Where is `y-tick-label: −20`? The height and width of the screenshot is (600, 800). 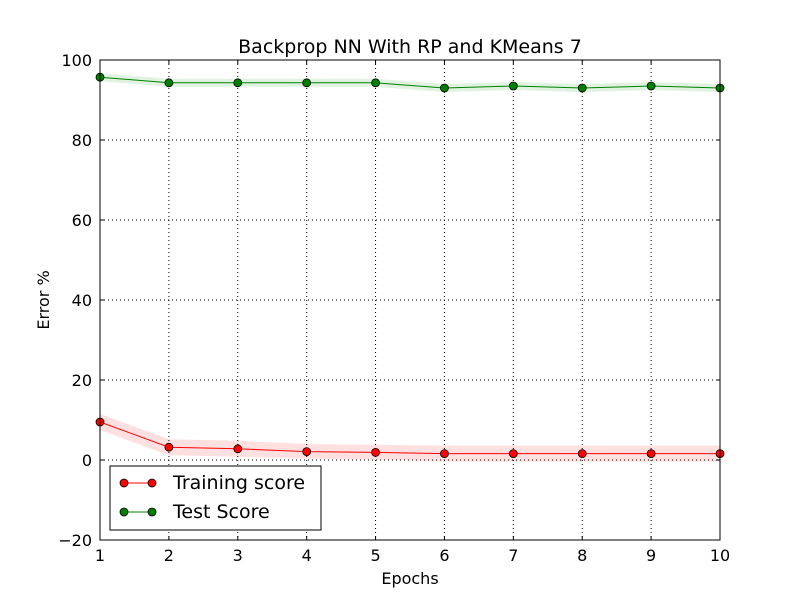
y-tick-label: −20 is located at coordinates (75, 540).